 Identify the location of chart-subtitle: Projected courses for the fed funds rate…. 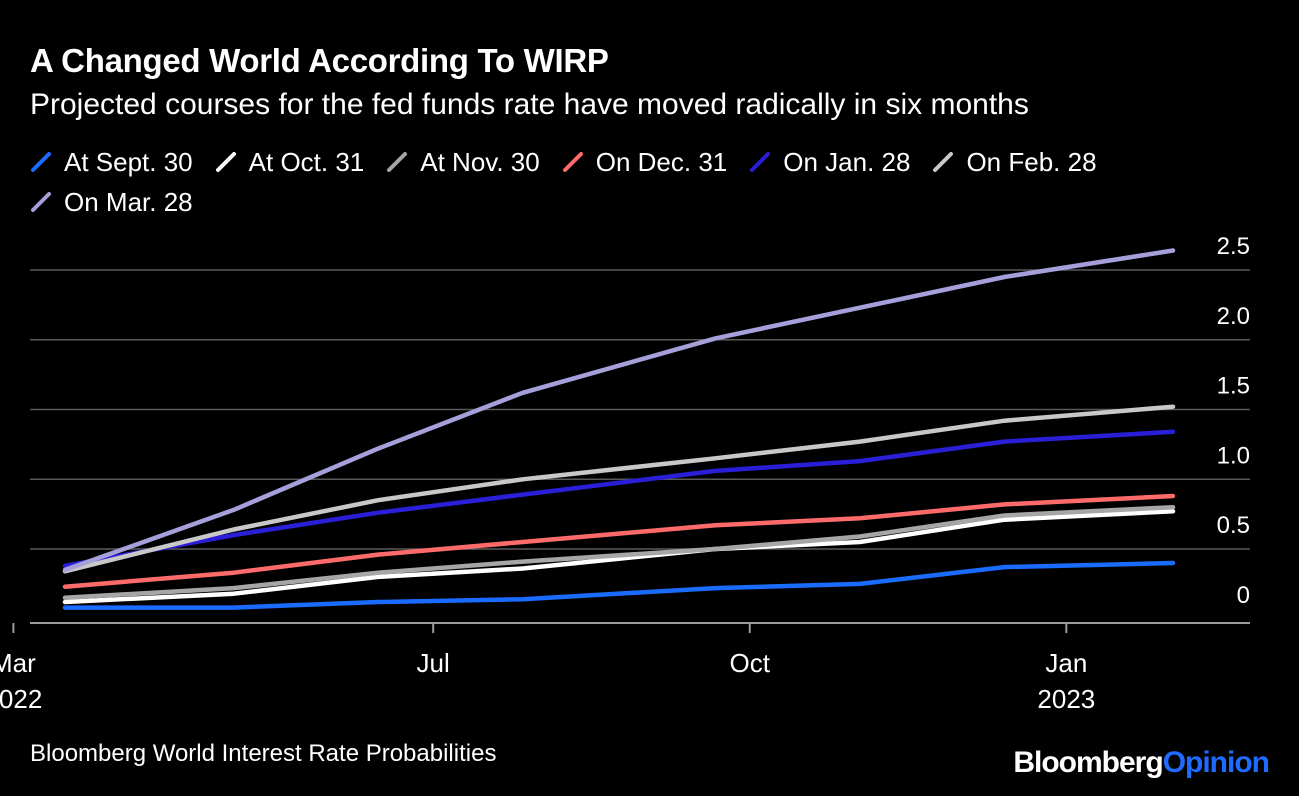
(529, 104).